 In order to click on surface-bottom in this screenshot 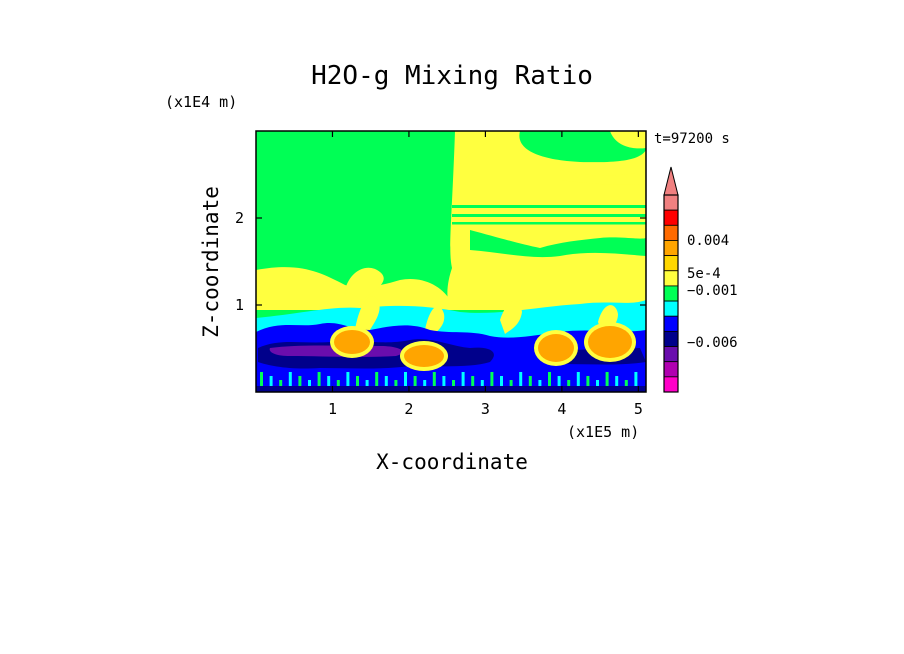, I will do `click(451, 389)`.